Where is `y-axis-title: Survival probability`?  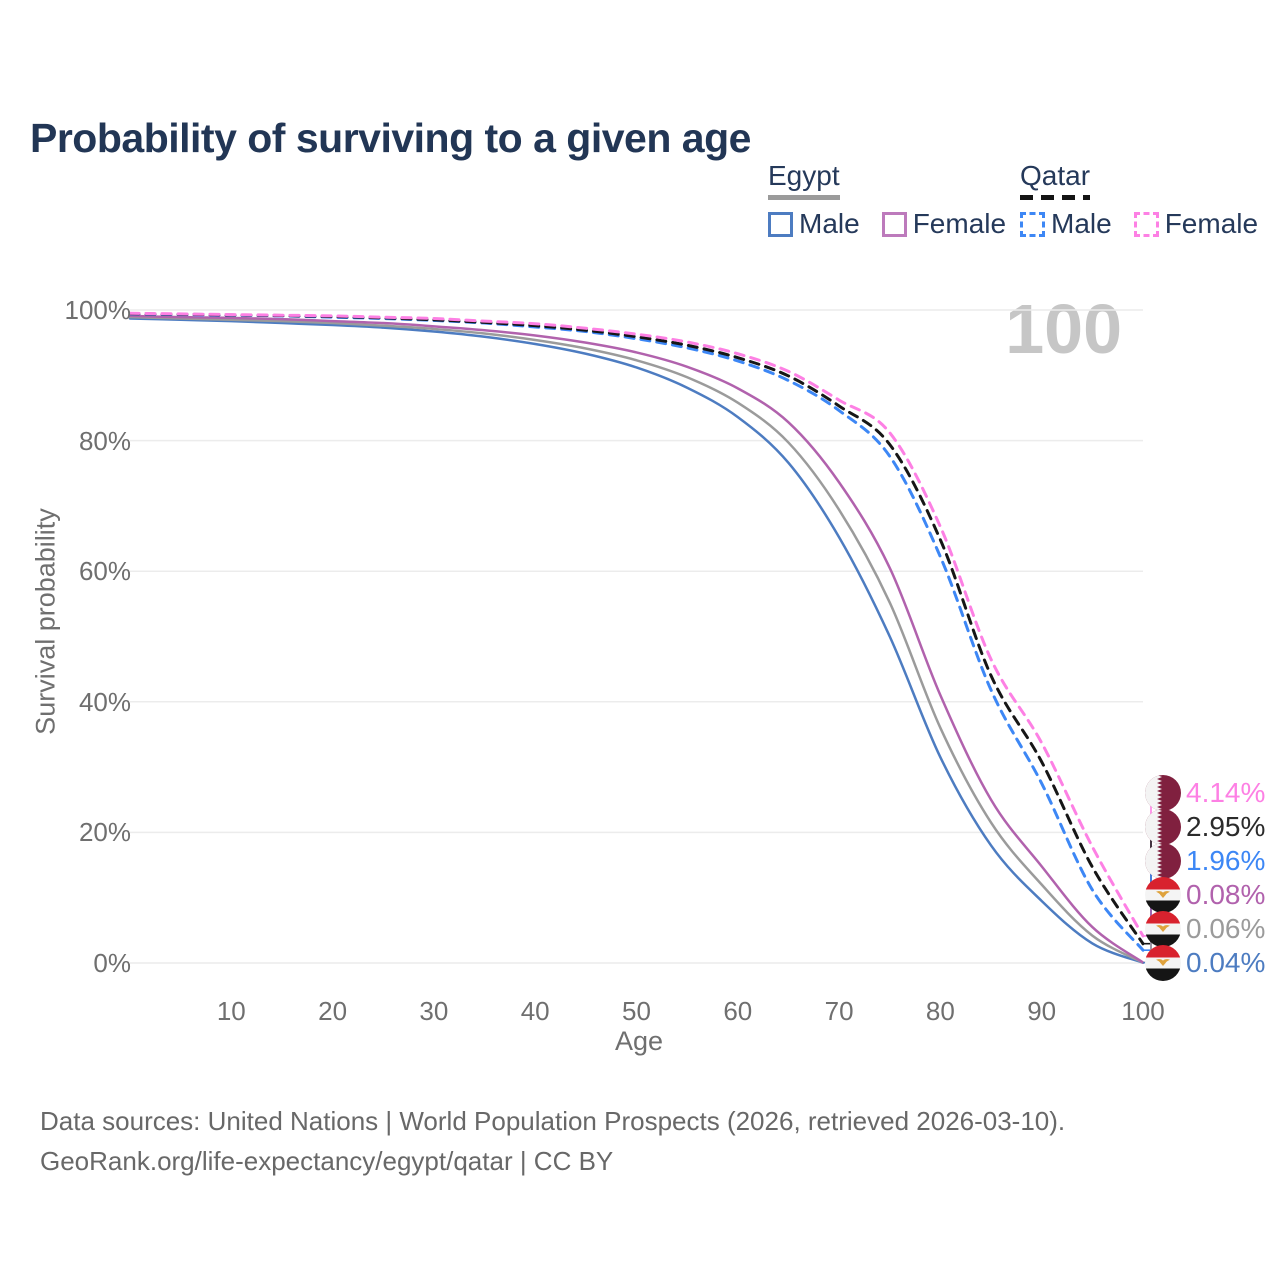 y-axis-title: Survival probability is located at coordinates (45, 621).